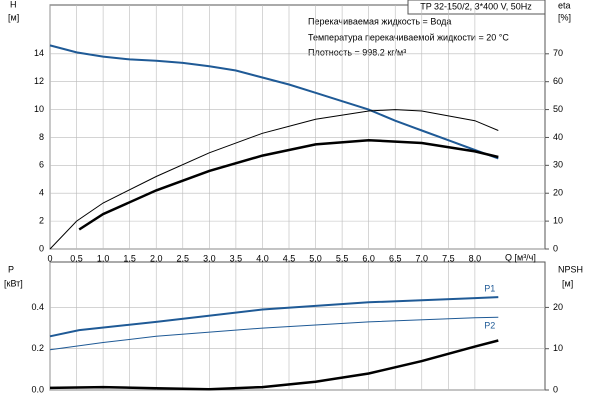  What do you see at coordinates (315, 258) in the screenshot?
I see `x-tick-label: 5,0` at bounding box center [315, 258].